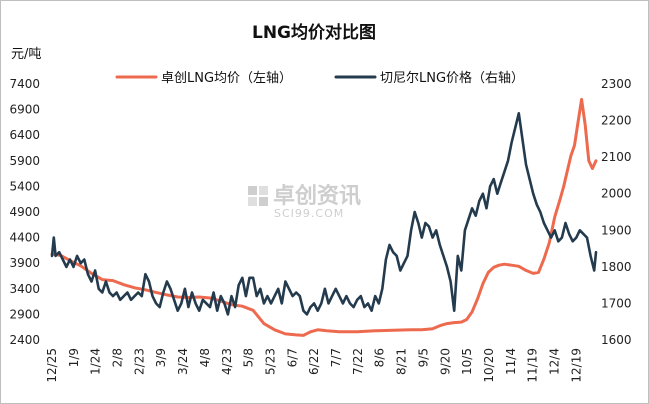 This screenshot has width=649, height=404. I want to click on x-tick-label: 2/23, so click(139, 361).